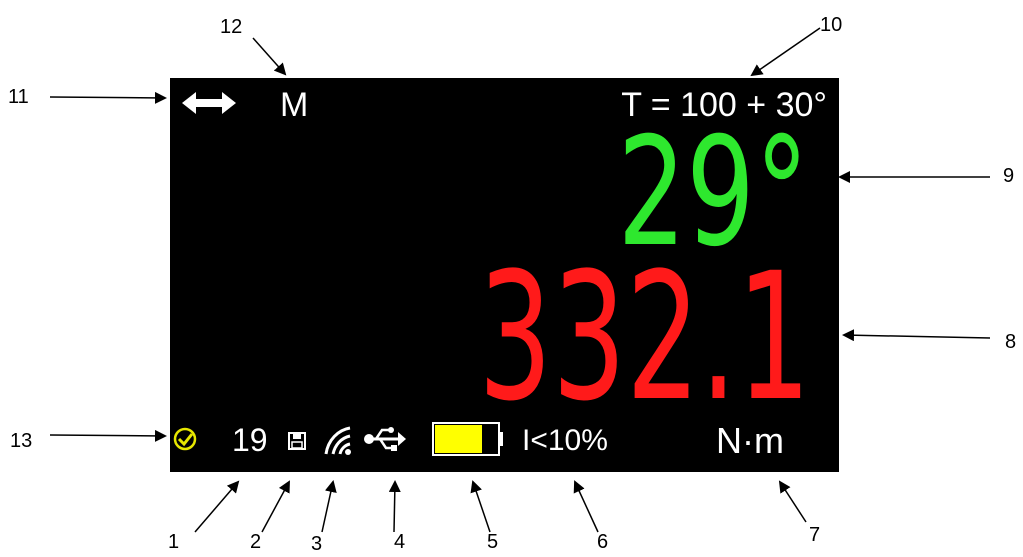 The image size is (1023, 557). What do you see at coordinates (317, 544) in the screenshot?
I see `callout-3: 3` at bounding box center [317, 544].